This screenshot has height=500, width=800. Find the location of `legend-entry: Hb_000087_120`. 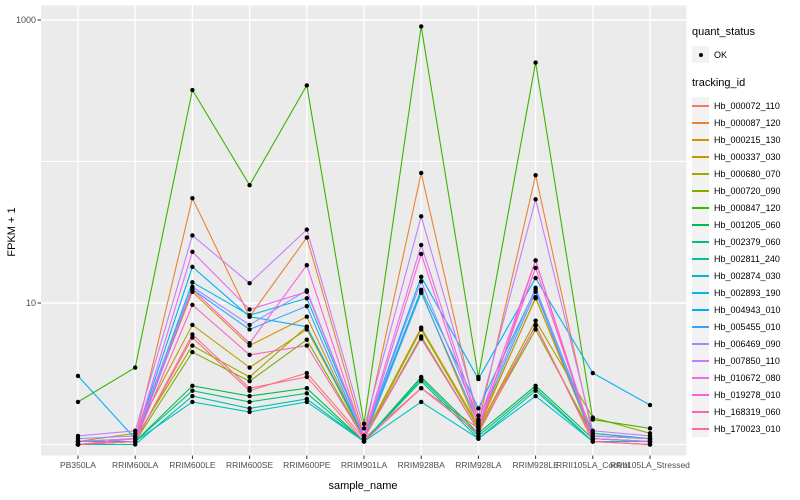

legend-entry: Hb_000087_120 is located at coordinates (745, 122).